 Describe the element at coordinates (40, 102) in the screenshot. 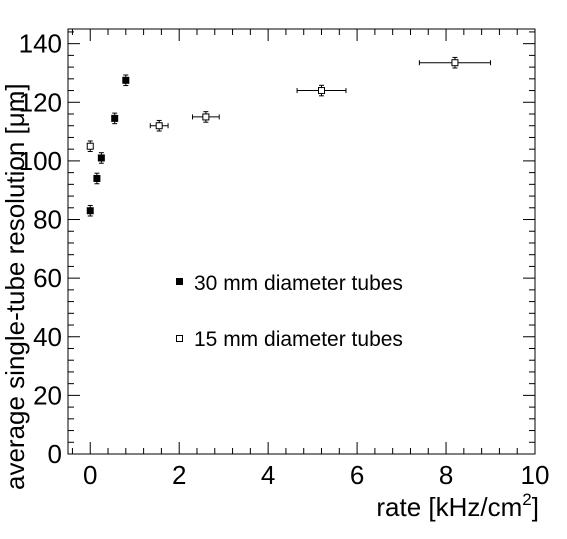

I see `y-tick-label: 120` at that location.